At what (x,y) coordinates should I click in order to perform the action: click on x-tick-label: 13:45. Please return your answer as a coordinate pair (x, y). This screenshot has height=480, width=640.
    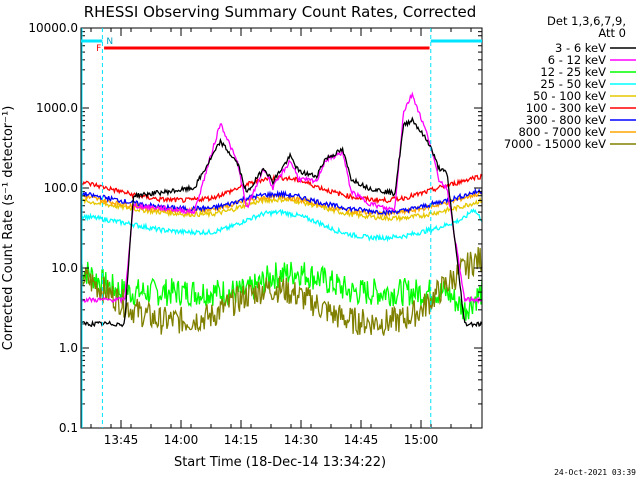
    Looking at the image, I should click on (121, 440).